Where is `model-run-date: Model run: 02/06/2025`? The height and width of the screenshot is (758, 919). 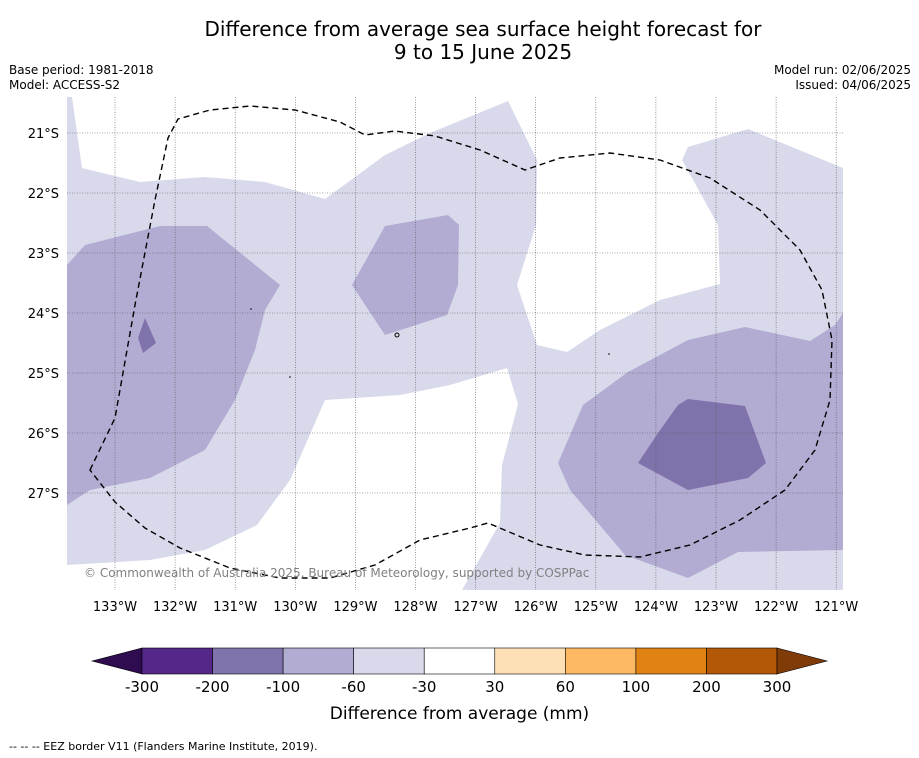 model-run-date: Model run: 02/06/2025 is located at coordinates (842, 70).